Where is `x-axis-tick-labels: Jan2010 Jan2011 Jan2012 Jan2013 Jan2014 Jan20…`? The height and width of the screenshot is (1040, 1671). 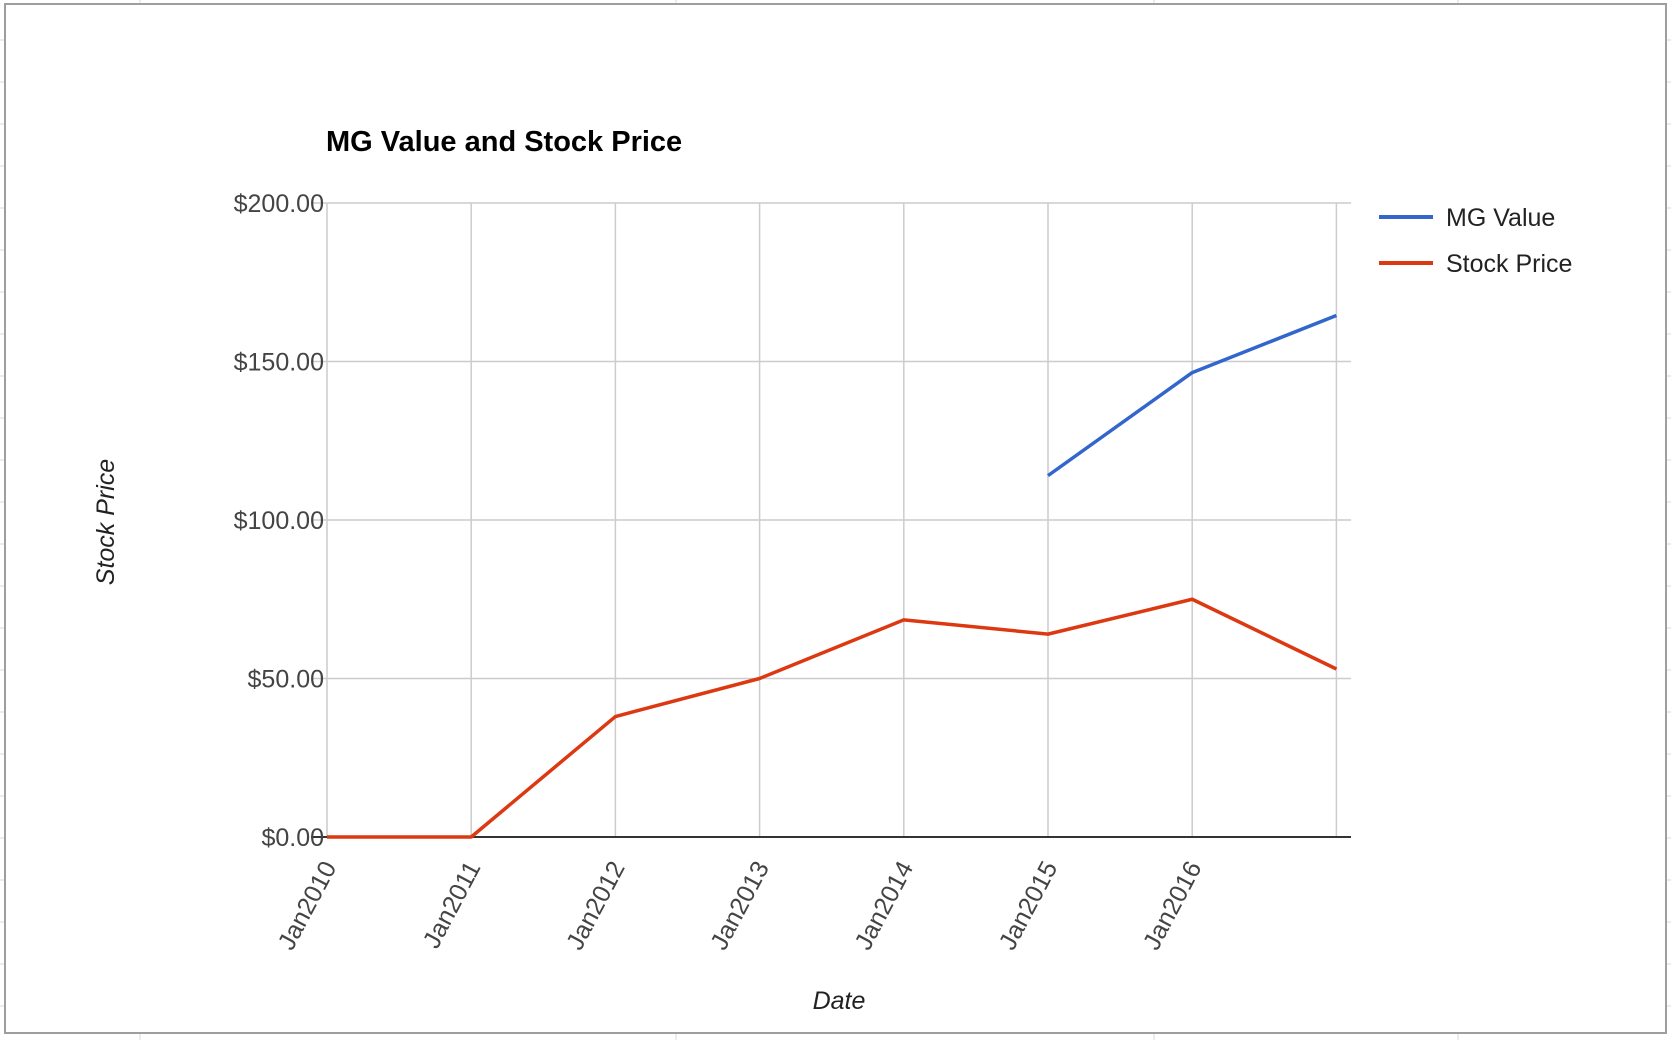 x-axis-tick-labels: Jan2010 Jan2011 Jan2012 Jan2013 Jan2014 Jan20… is located at coordinates (740, 906).